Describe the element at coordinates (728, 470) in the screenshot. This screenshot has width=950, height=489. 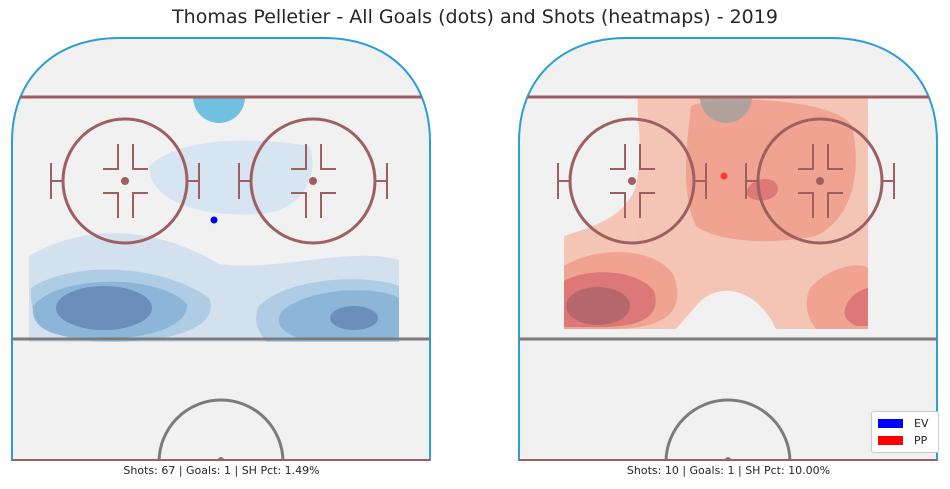
I see `shots-summary-pp: Shots: 10 | Goals: 1 | SH Pct: 10.00%` at that location.